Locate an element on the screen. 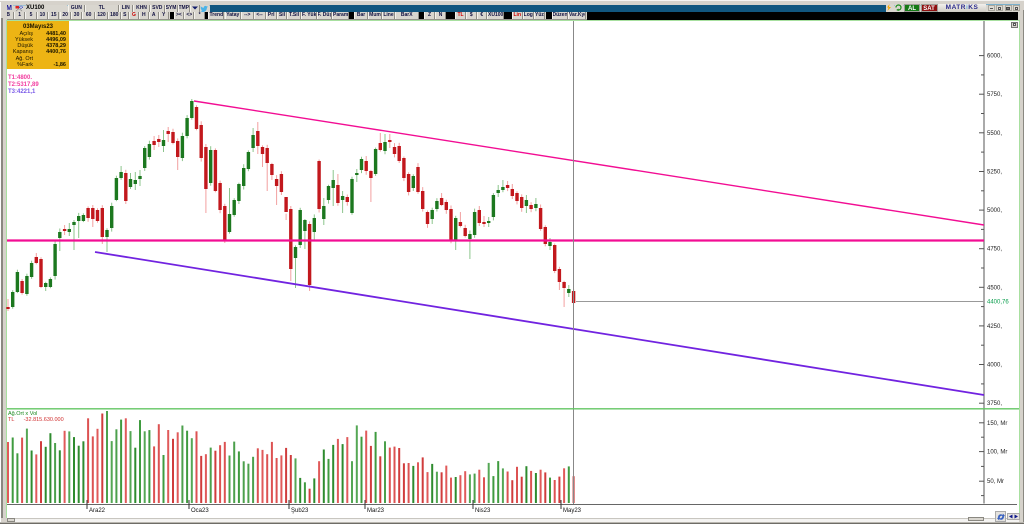 This screenshot has height=524, width=1024. svg-text: 150, Mr is located at coordinates (997, 424).